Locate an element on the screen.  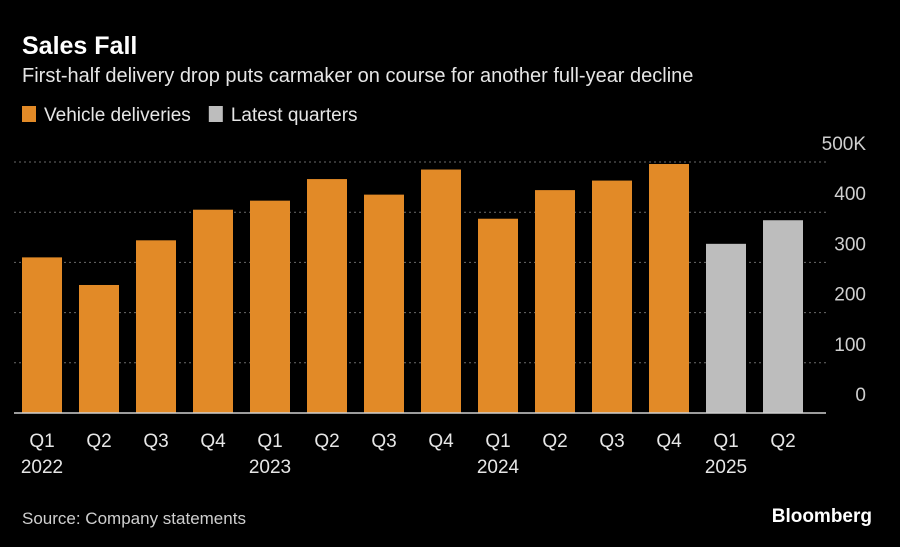
legend-label: Latest quarters is located at coordinates (294, 115).